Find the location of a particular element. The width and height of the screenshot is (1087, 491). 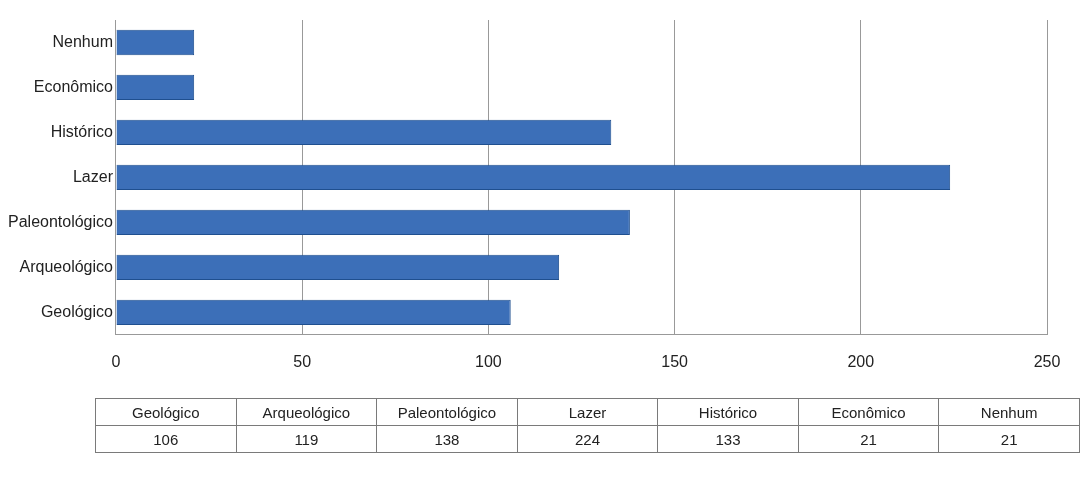

y-tick-label: Arqueológico is located at coordinates (66, 266).